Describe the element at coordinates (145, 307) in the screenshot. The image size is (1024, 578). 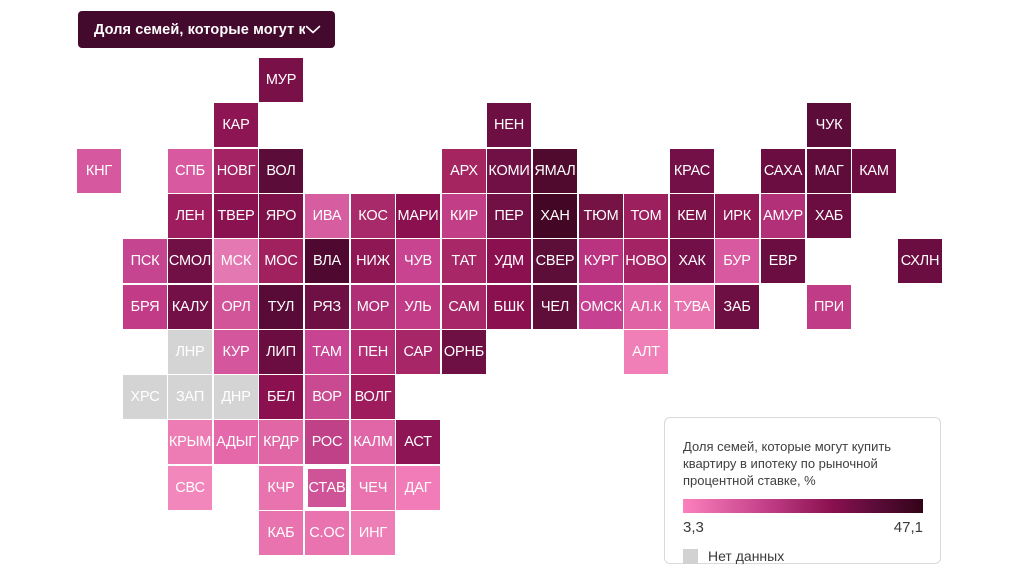
I see `region-tile: БРЯ` at that location.